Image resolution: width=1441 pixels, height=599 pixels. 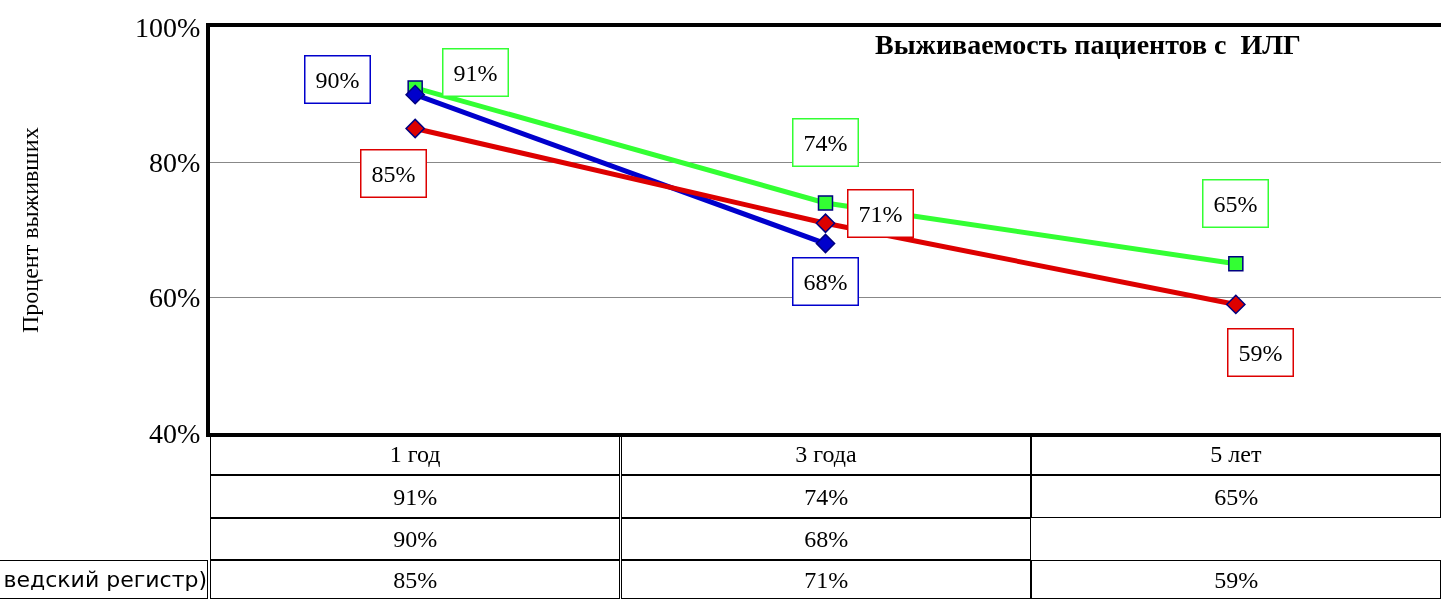 I want to click on text: 65%, so click(x=1235, y=203).